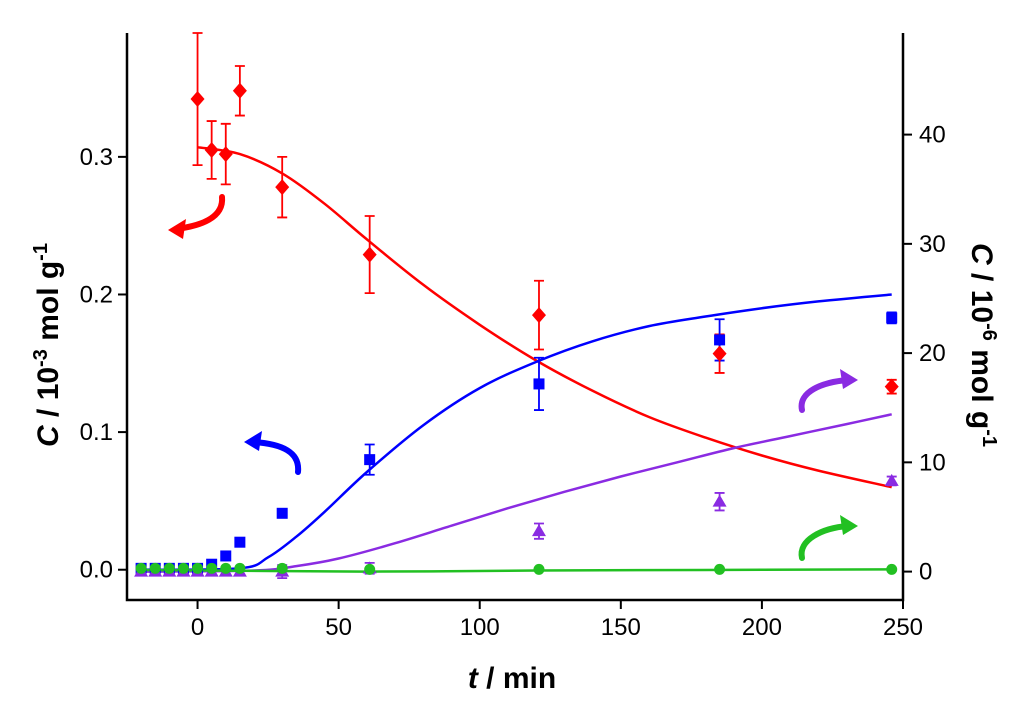  What do you see at coordinates (516, 570) in the screenshot?
I see `green-fit-curve` at bounding box center [516, 570].